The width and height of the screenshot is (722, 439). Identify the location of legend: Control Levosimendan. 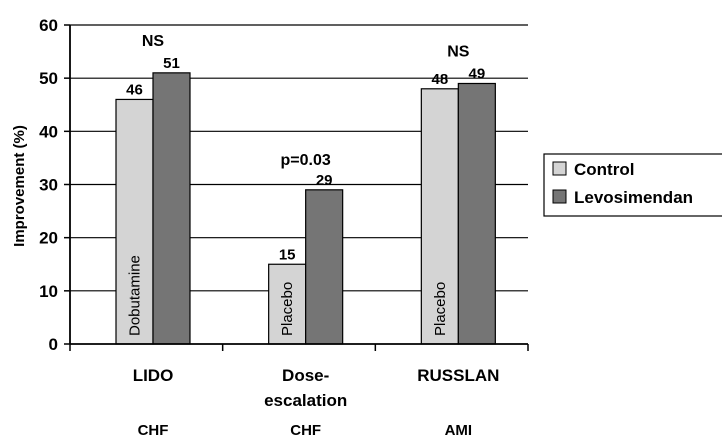
(632, 185).